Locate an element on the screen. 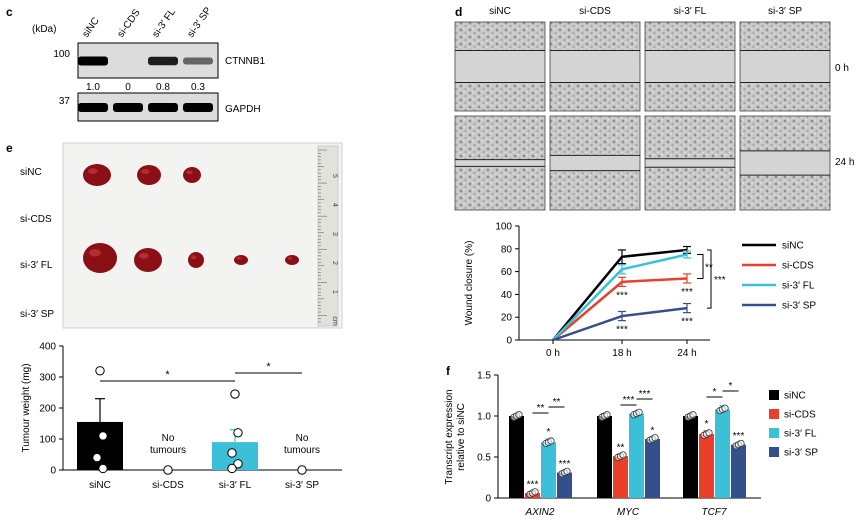 The image size is (861, 520). kda-label: (kDa) is located at coordinates (44, 29).